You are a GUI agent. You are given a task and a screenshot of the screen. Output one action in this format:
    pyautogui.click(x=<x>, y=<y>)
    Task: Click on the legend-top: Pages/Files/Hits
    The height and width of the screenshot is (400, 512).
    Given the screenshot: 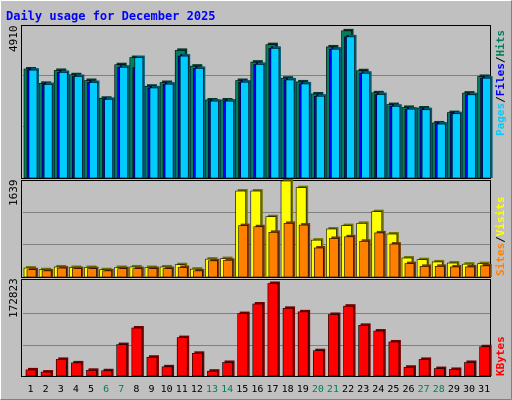 What is the action you would take?
    pyautogui.click(x=500, y=83)
    